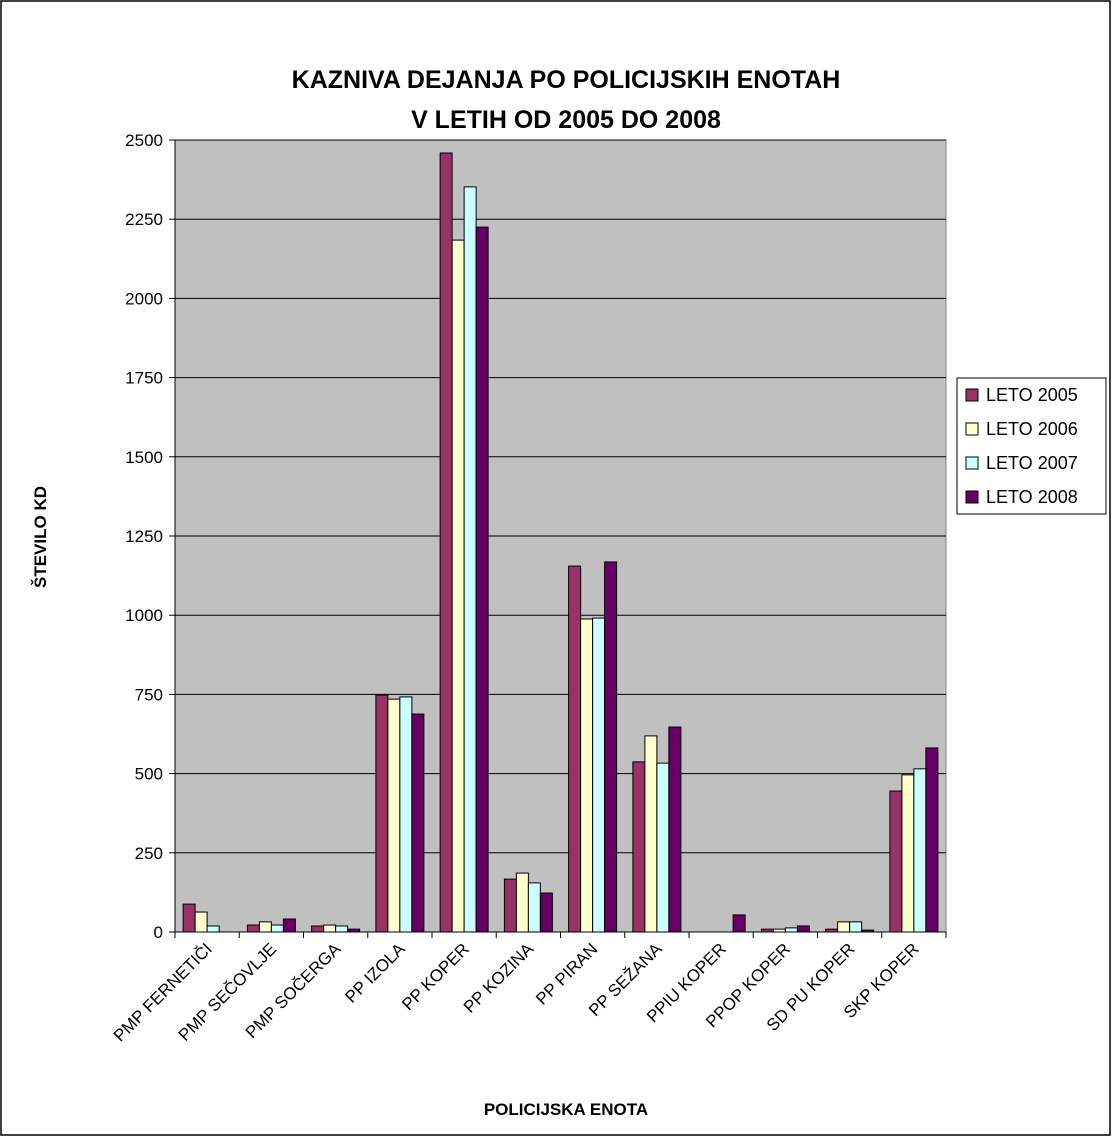 The width and height of the screenshot is (1112, 1137). What do you see at coordinates (144, 219) in the screenshot?
I see `y-tick-label: 2250` at bounding box center [144, 219].